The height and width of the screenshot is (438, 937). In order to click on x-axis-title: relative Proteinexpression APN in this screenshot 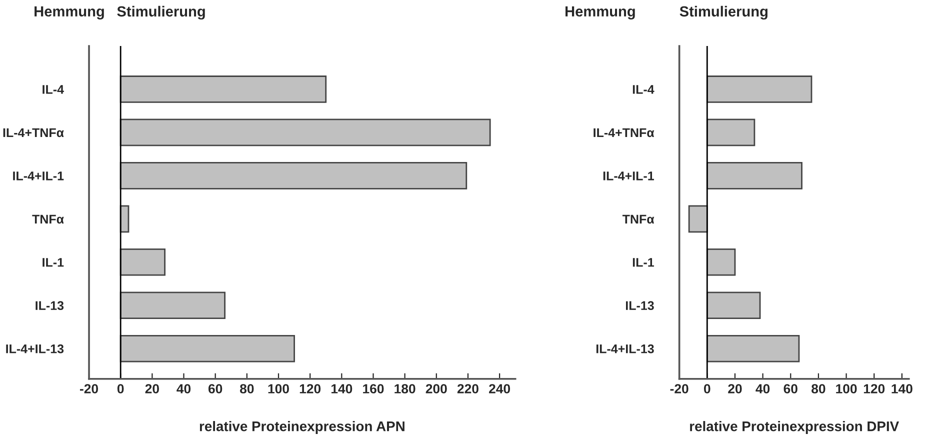, I will do `click(302, 427)`.